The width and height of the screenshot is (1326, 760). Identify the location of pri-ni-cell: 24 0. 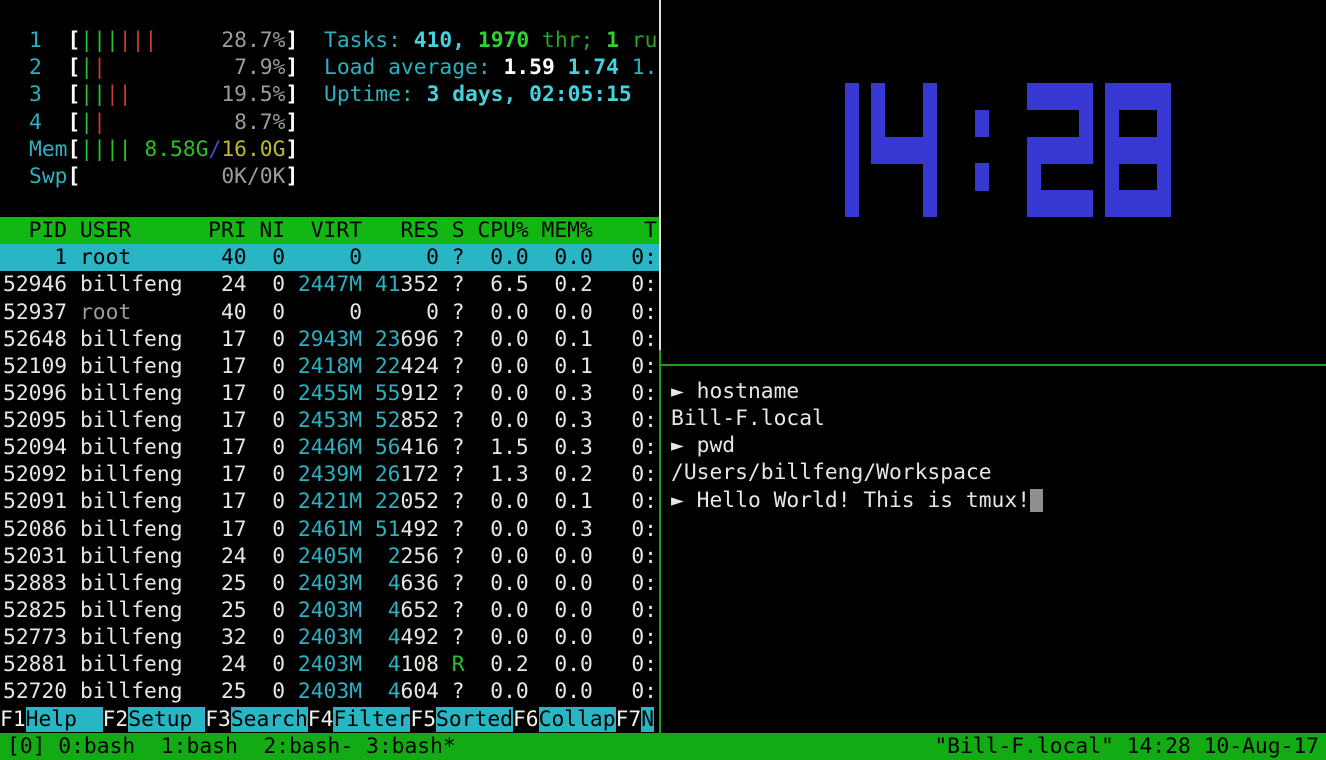
(247, 665).